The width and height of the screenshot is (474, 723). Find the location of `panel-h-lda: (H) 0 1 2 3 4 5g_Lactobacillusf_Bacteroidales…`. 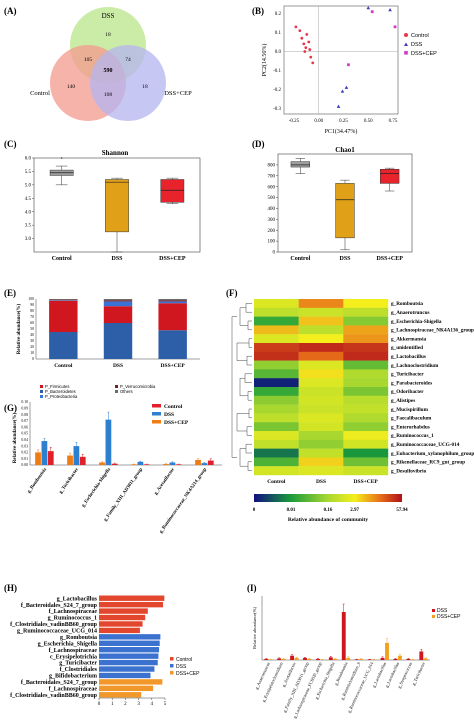

panel-h-lda: (H) 0 1 2 3 4 5g_Lactobacillusf_Bacteroidales… is located at coordinates (102, 645).